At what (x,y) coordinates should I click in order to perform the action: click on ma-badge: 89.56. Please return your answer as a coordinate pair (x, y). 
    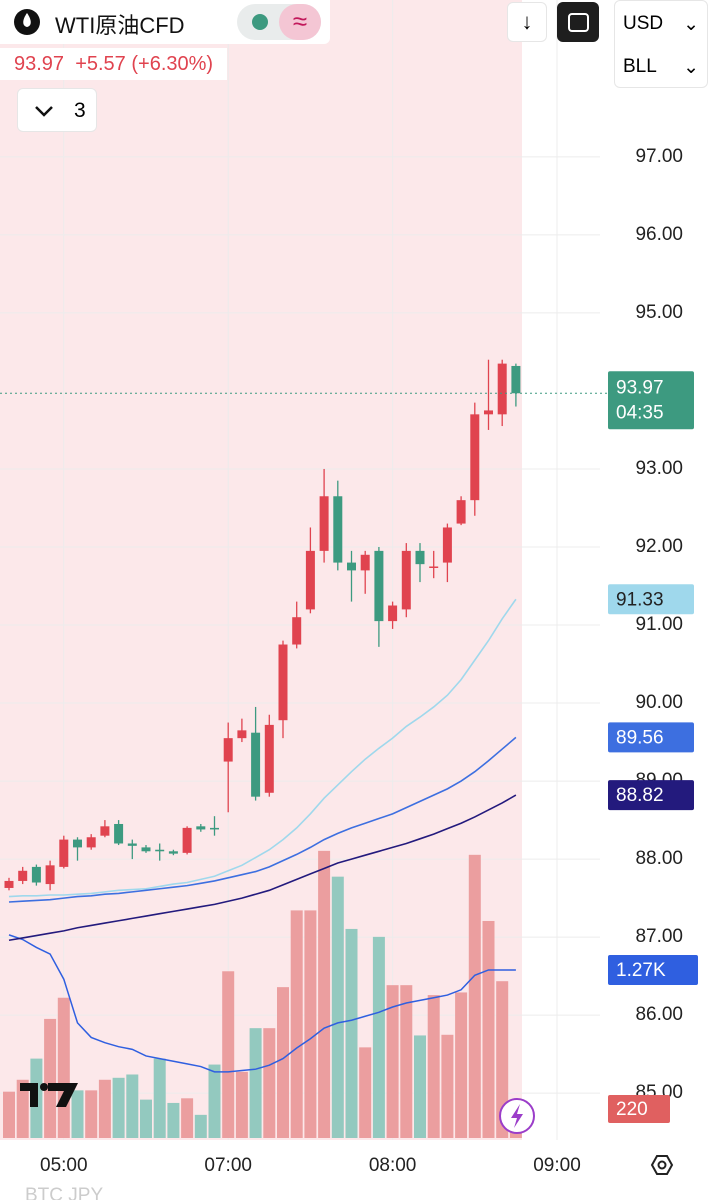
    Looking at the image, I should click on (651, 737).